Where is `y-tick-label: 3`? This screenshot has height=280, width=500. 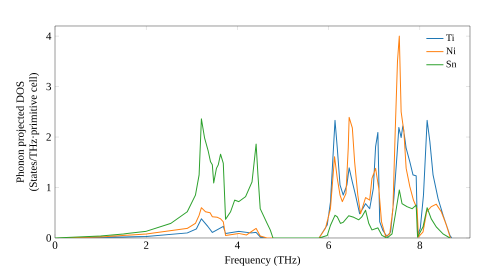 y-tick-label: 3 is located at coordinates (49, 86).